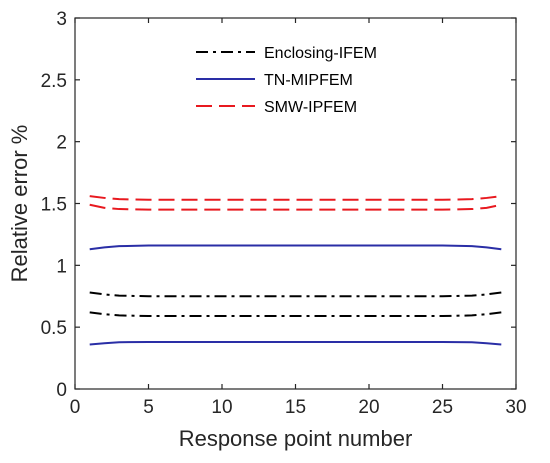 The image size is (550, 463). I want to click on legend-label-smw-ipfem: SMW-IPFEM, so click(310, 107).